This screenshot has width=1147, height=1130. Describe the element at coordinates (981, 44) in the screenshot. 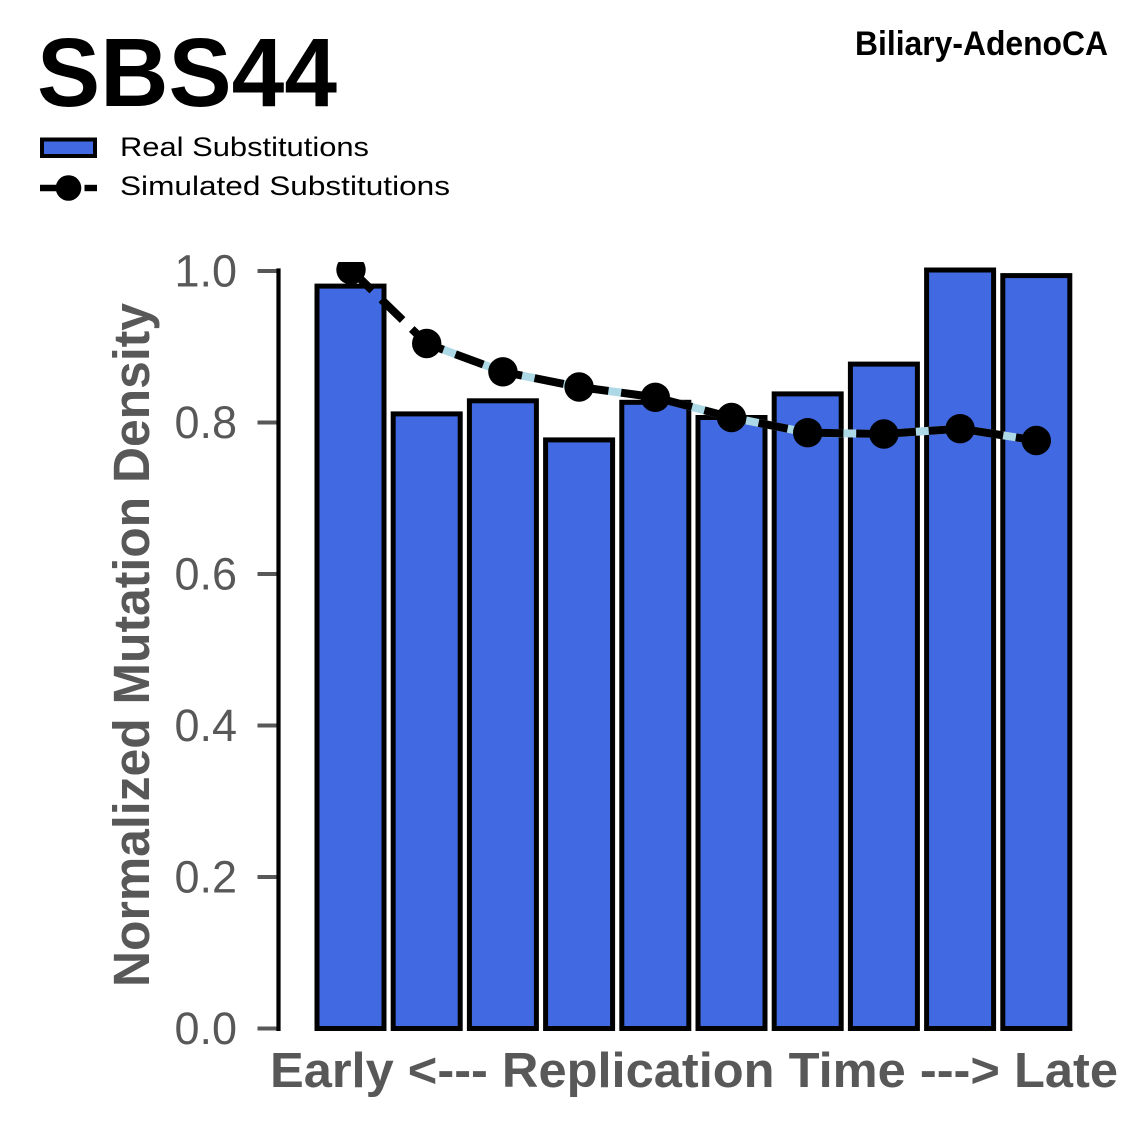

I see `svg-text: Biliary-AdenoCA` at that location.